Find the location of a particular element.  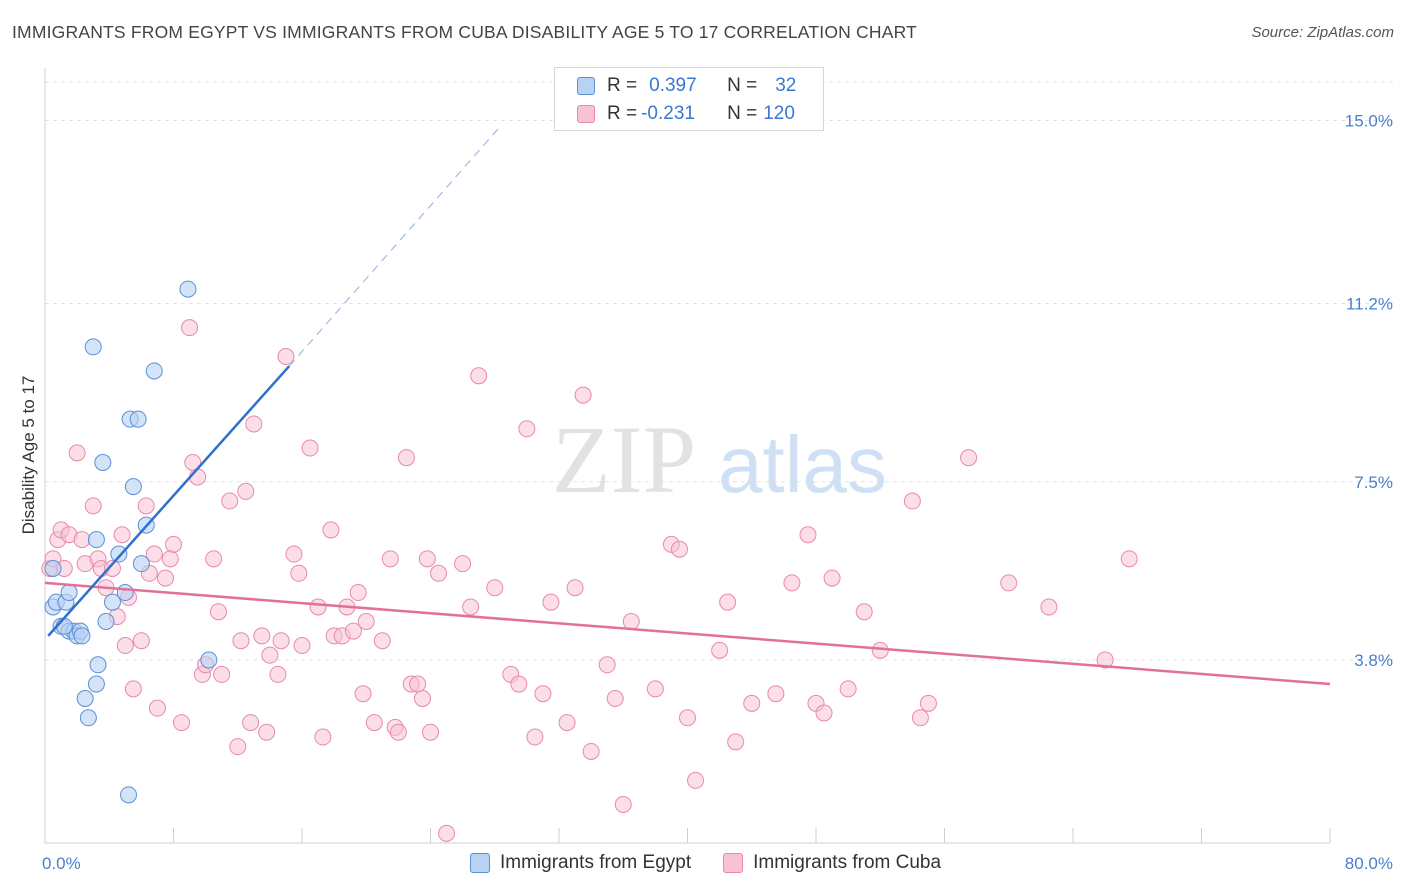

egypt-trend-line is located at coordinates (169, 501).